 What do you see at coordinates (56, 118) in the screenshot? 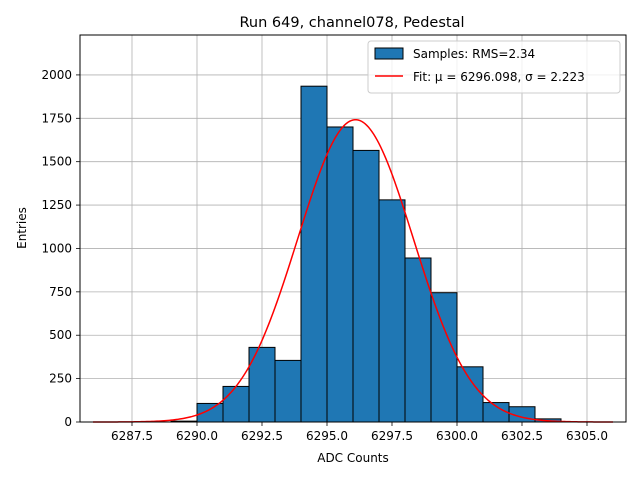
I see `y-tick-label: 1750` at bounding box center [56, 118].